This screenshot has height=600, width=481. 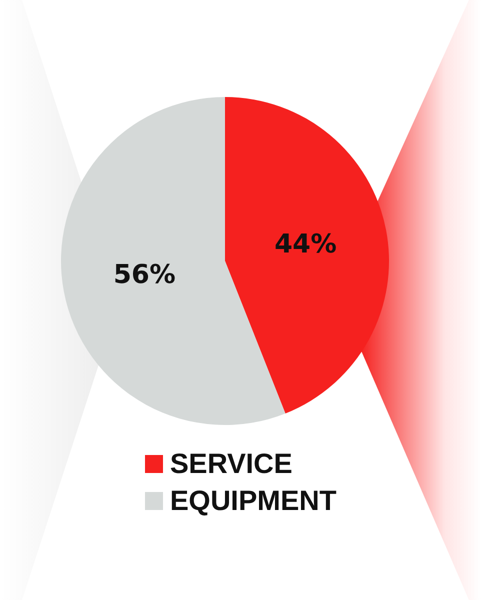 What do you see at coordinates (253, 500) in the screenshot?
I see `legend-label: EQUIPMENT` at bounding box center [253, 500].